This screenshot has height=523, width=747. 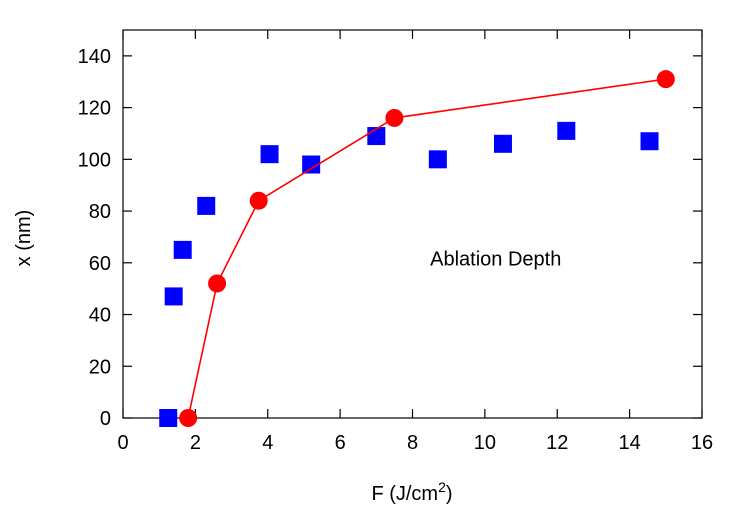 What do you see at coordinates (94, 57) in the screenshot?
I see `y-tick-label: 140` at bounding box center [94, 57].